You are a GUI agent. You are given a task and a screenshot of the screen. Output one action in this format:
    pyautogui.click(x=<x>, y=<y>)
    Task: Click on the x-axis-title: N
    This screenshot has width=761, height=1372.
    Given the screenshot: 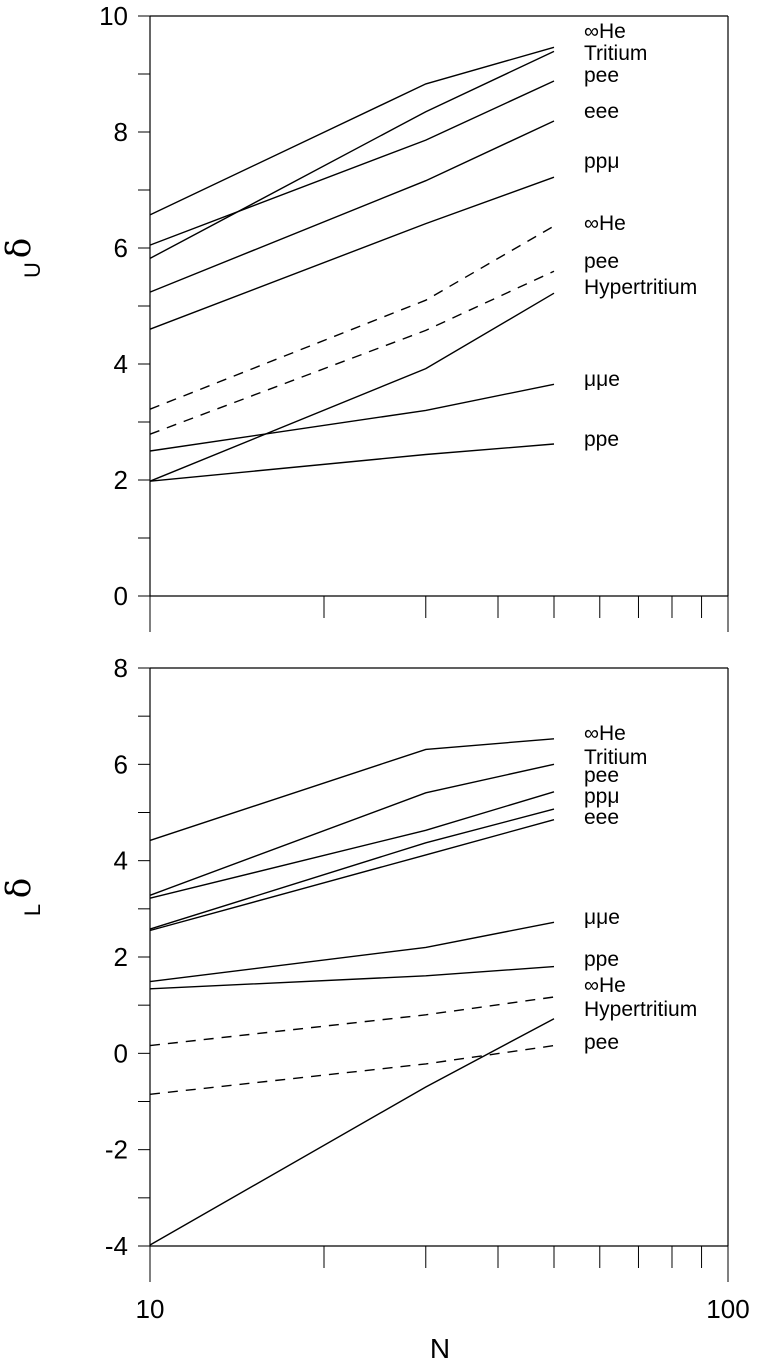 What is the action you would take?
    pyautogui.click(x=440, y=1348)
    